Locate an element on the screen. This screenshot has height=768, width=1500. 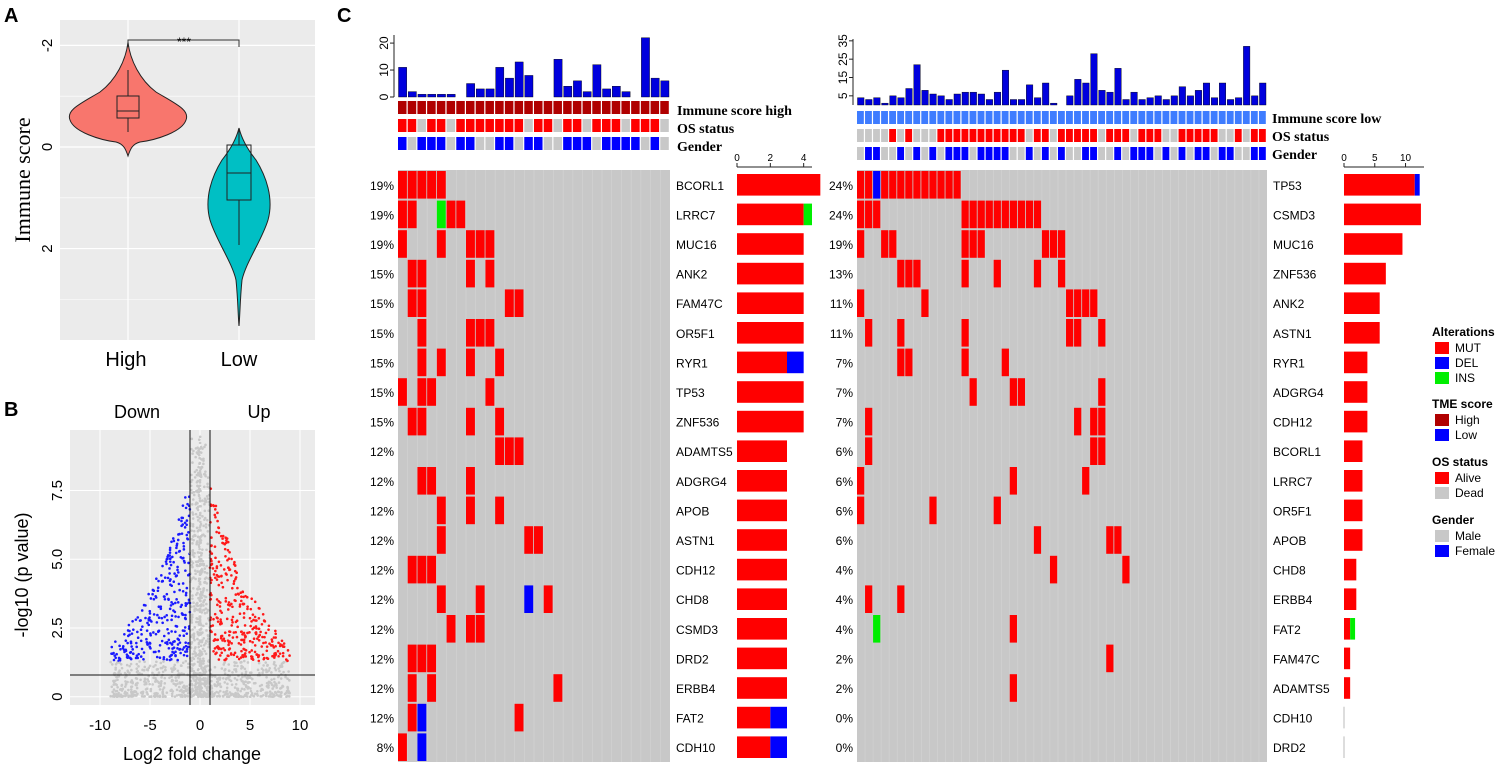
lo-gender-cell is located at coordinates (1061, 153).